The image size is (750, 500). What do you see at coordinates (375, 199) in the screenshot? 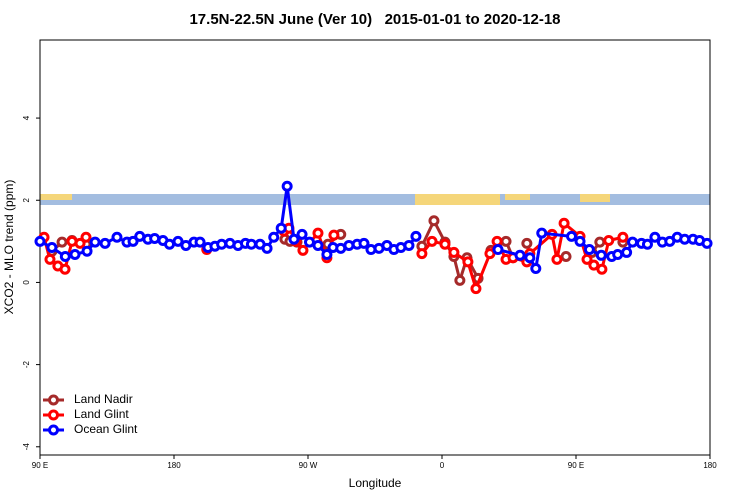
I see `land-ocean-strip` at bounding box center [375, 199].